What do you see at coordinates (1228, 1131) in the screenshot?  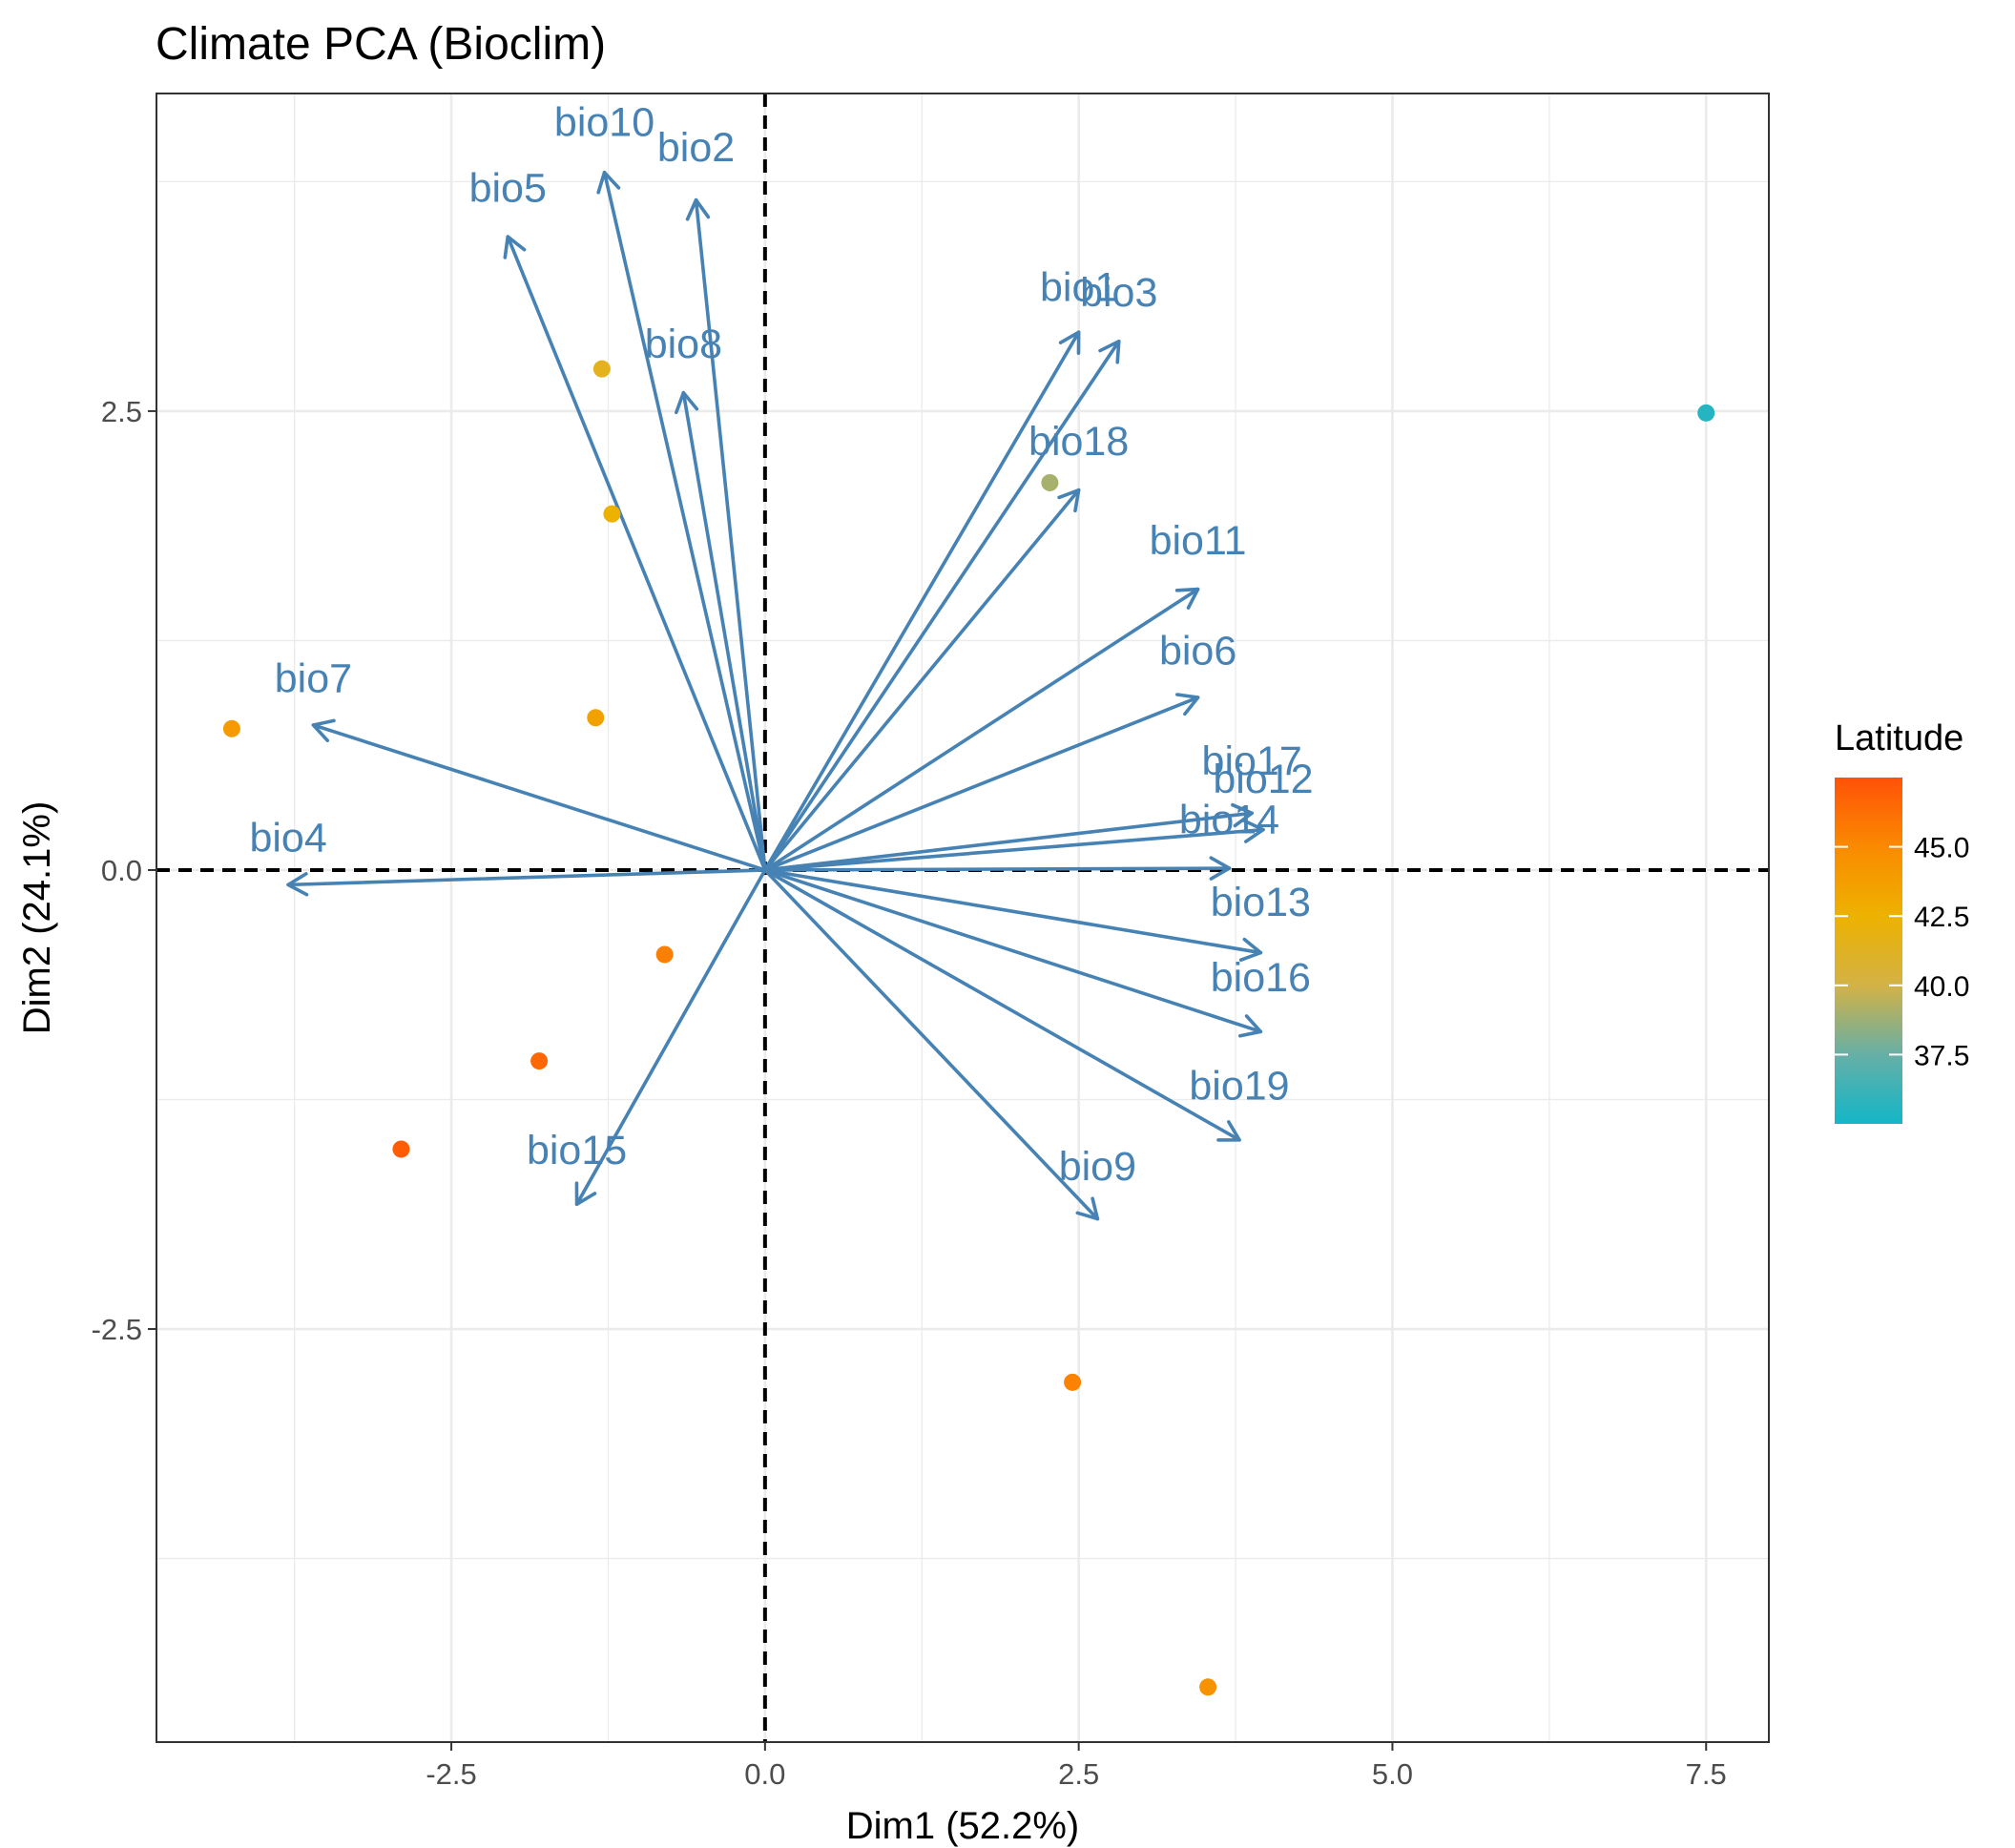 I see `arrow-head-bio19` at bounding box center [1228, 1131].